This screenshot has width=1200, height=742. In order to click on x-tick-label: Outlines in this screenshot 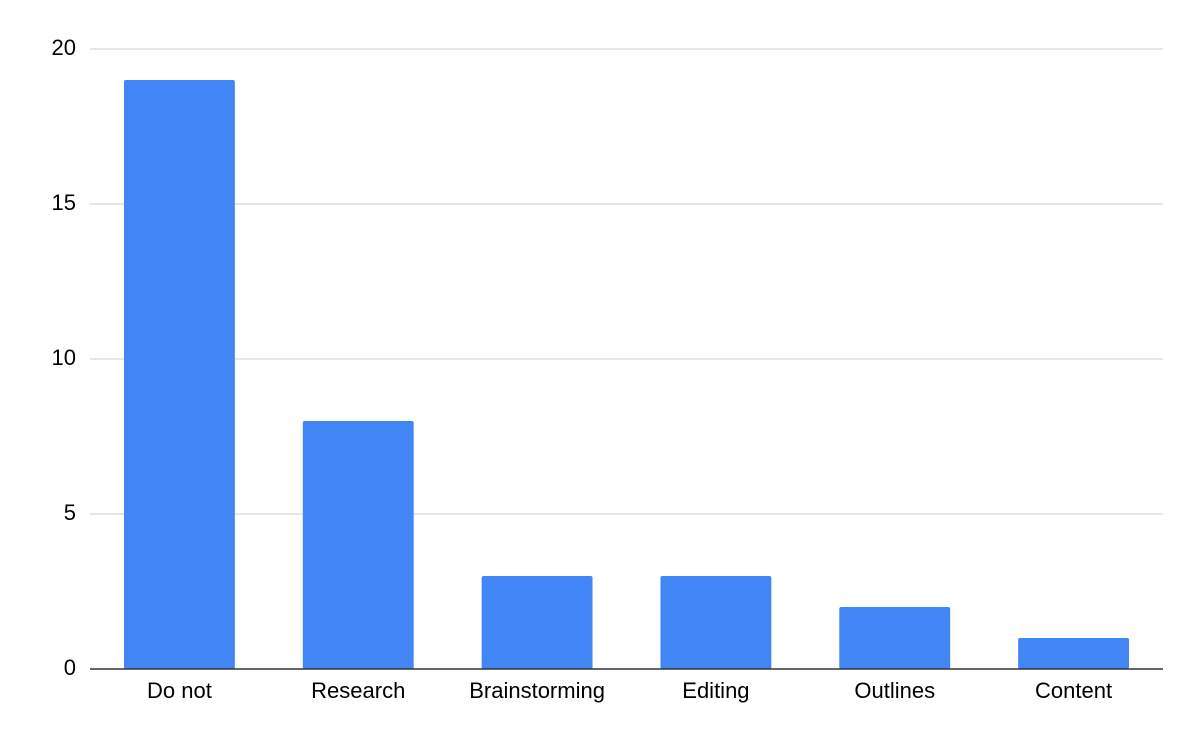, I will do `click(894, 690)`.